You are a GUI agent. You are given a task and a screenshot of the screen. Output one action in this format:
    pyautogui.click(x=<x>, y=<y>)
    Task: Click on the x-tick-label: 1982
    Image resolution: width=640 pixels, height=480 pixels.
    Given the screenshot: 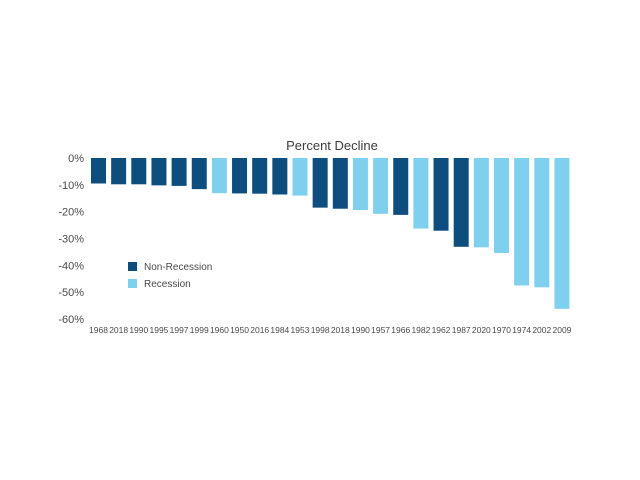 What is the action you would take?
    pyautogui.click(x=420, y=330)
    